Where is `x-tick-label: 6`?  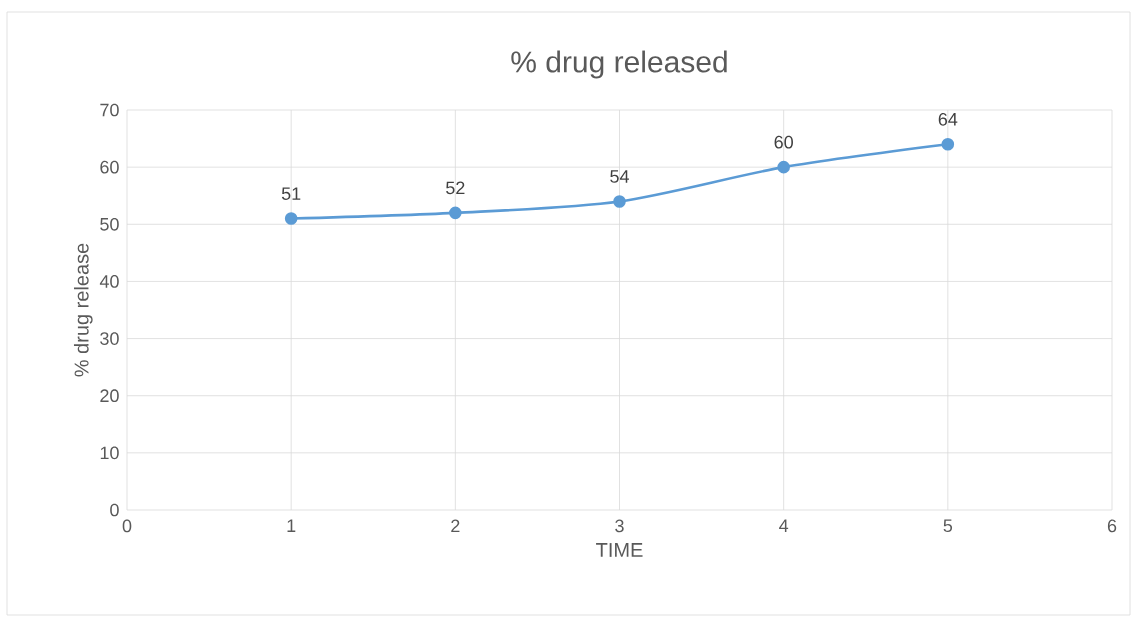 x-tick-label: 6 is located at coordinates (1112, 526).